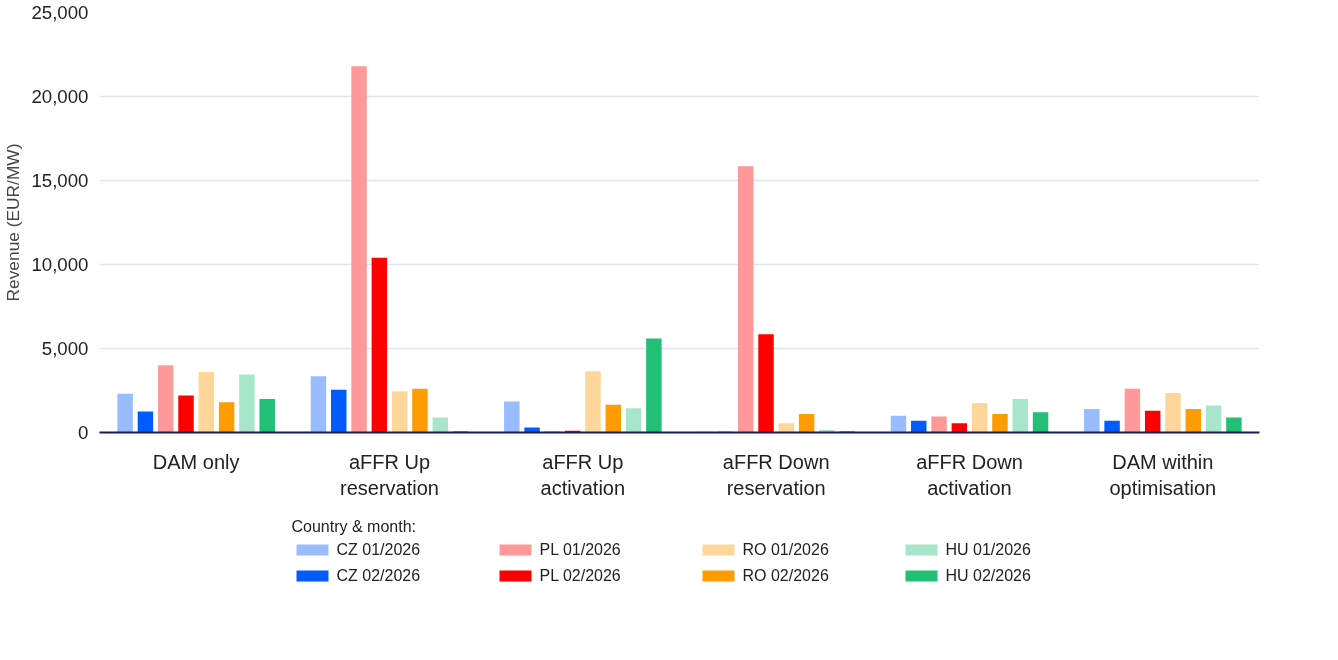 The height and width of the screenshot is (660, 1338). Describe the element at coordinates (580, 575) in the screenshot. I see `legend-label: PL 02/2026` at that location.